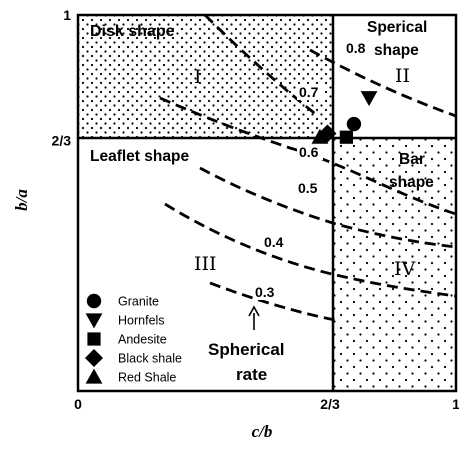 This screenshot has width=459, height=449. What do you see at coordinates (455, 404) in the screenshot?
I see `x-tick-label: 1` at bounding box center [455, 404].